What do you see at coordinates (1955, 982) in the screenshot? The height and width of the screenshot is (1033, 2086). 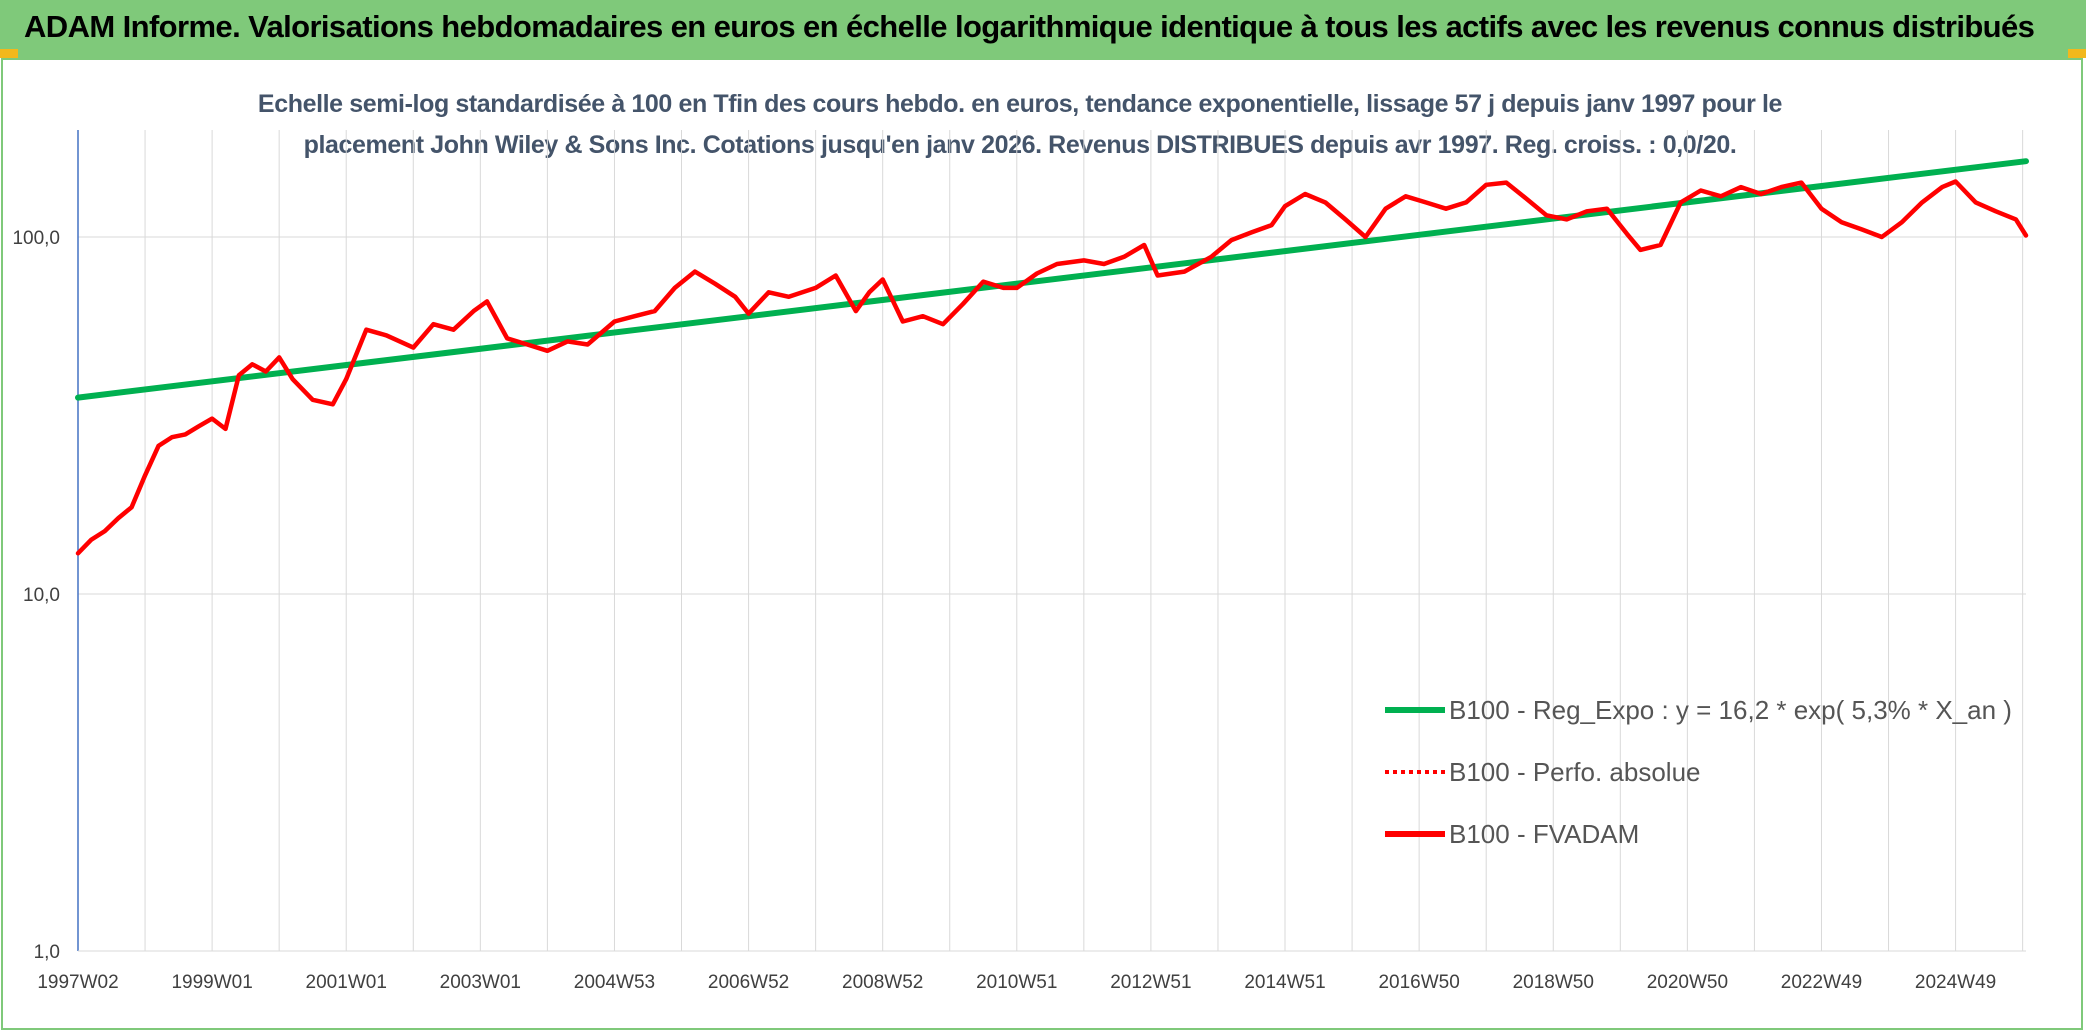 I see `x-tick-label: 2024W49` at bounding box center [1955, 982].